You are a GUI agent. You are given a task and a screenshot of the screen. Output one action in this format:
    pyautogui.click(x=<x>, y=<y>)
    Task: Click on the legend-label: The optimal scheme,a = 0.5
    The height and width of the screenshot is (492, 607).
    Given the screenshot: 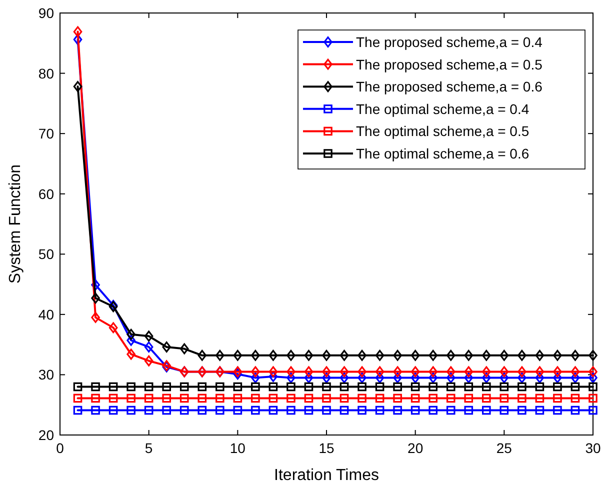 What is the action you would take?
    pyautogui.click(x=443, y=131)
    